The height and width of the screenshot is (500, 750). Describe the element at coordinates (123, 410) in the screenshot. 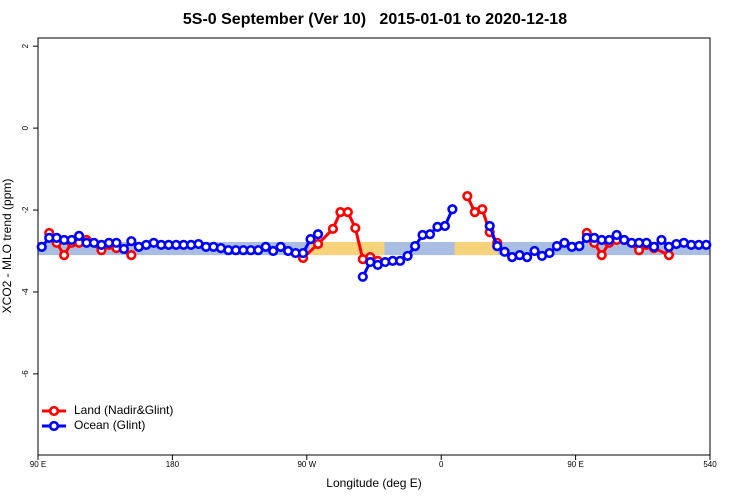

I see `legend-label: Land (Nadir&Glint)` at that location.